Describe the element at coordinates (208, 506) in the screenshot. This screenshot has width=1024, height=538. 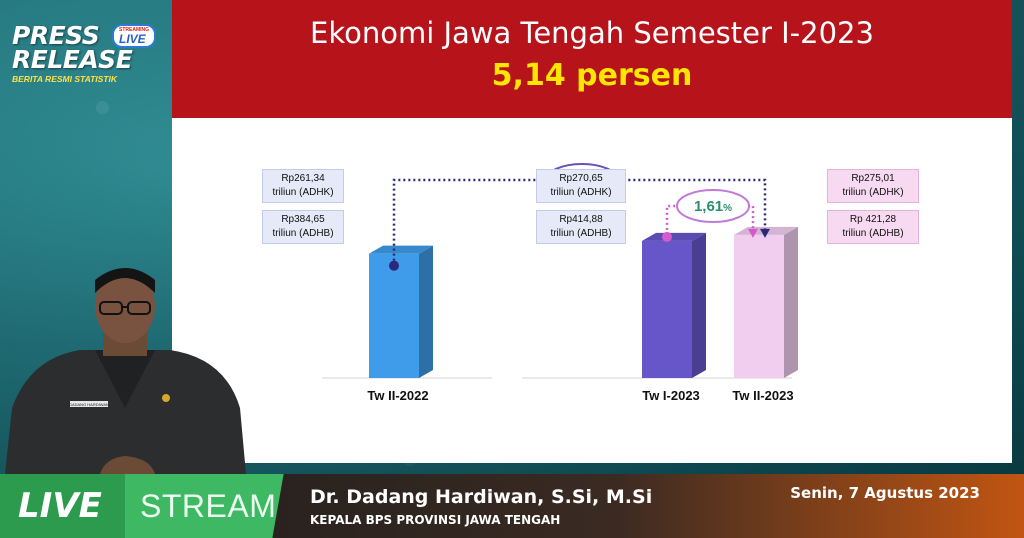
I see `stream-label: STREAM` at that location.